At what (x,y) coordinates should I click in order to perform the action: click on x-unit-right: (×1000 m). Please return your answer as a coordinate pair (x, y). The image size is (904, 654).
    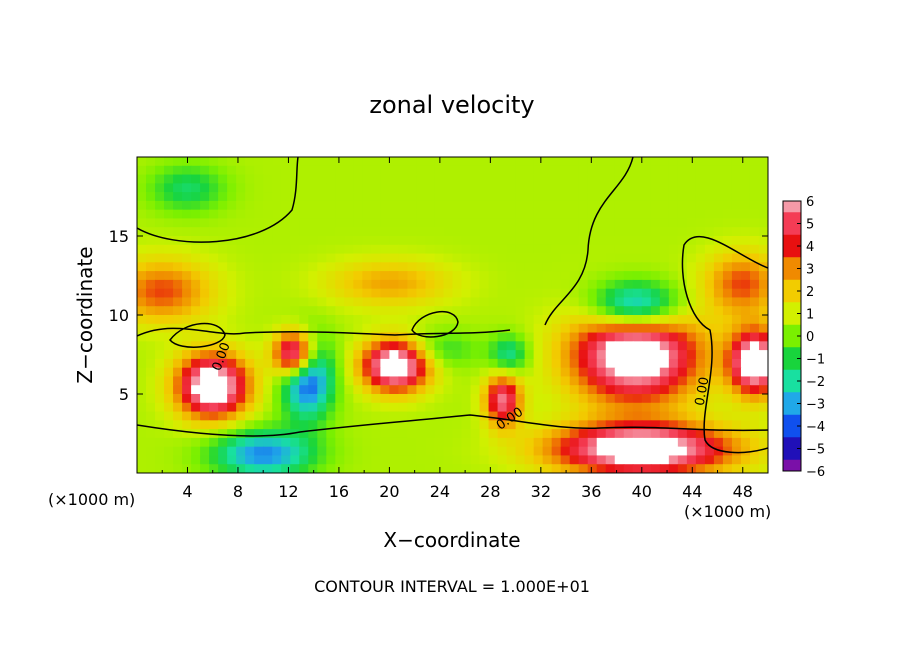
    Looking at the image, I should click on (727, 511).